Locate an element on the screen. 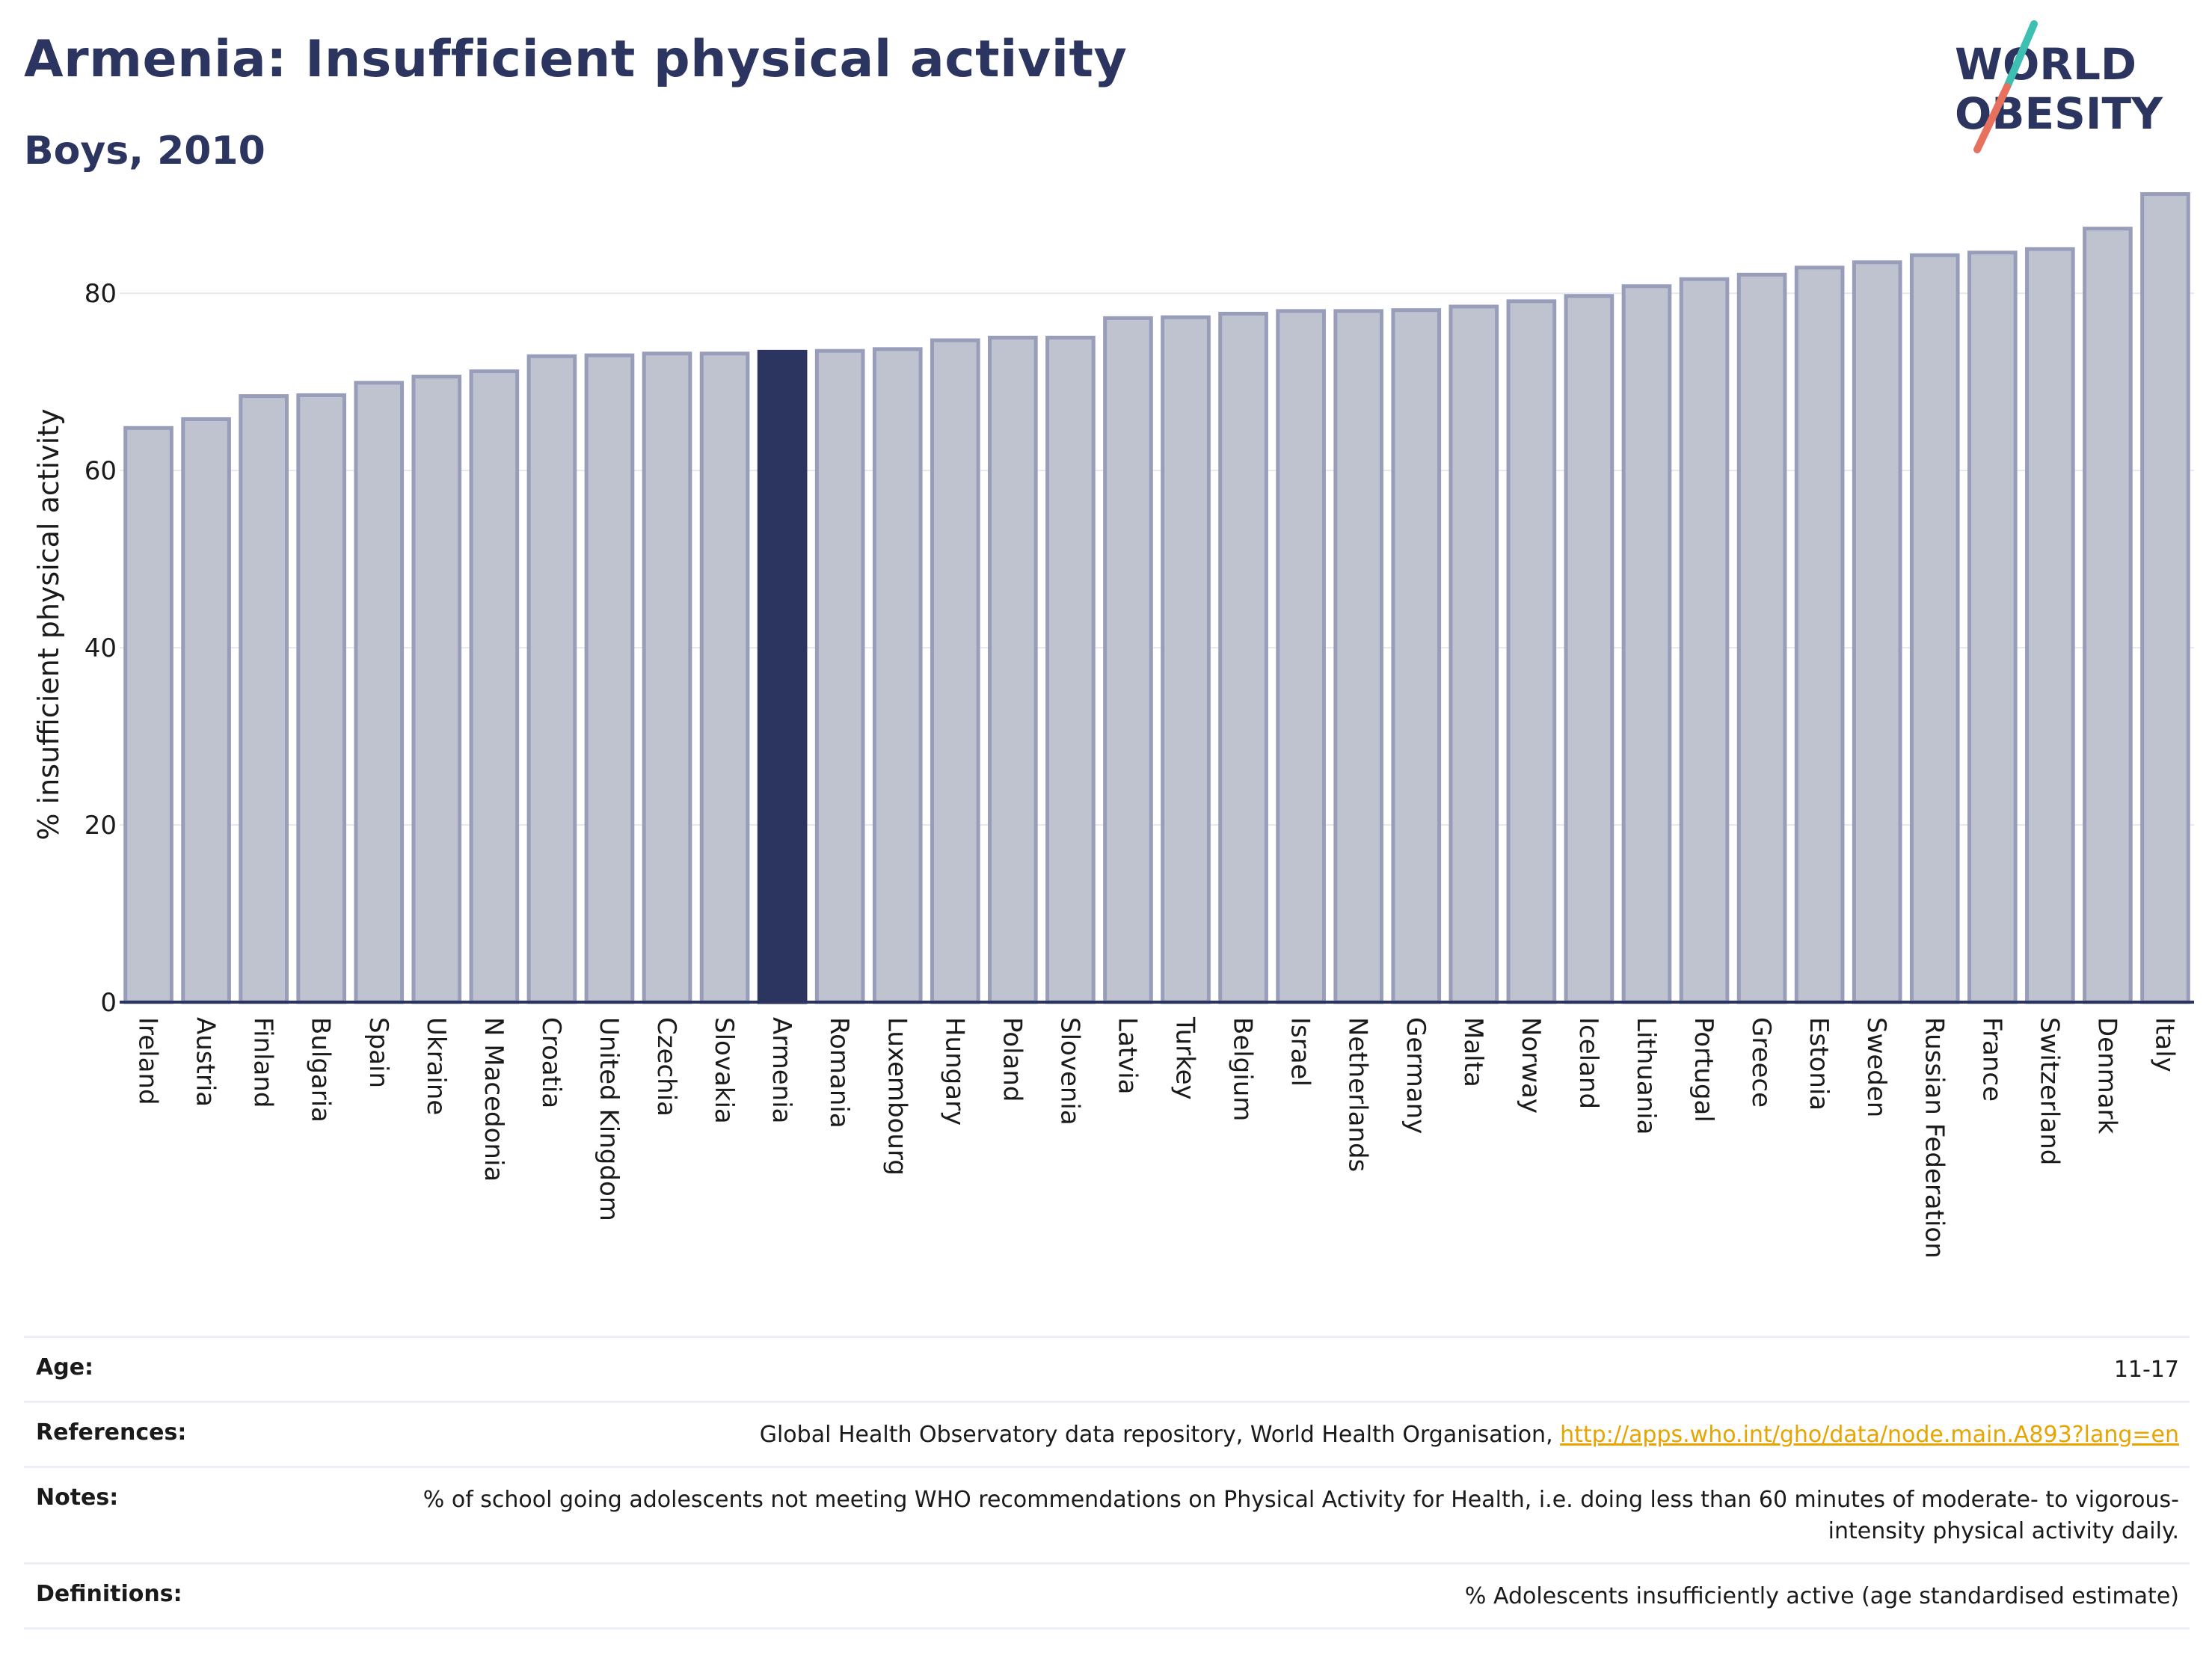  x-category-label: Czechia is located at coordinates (666, 1067).